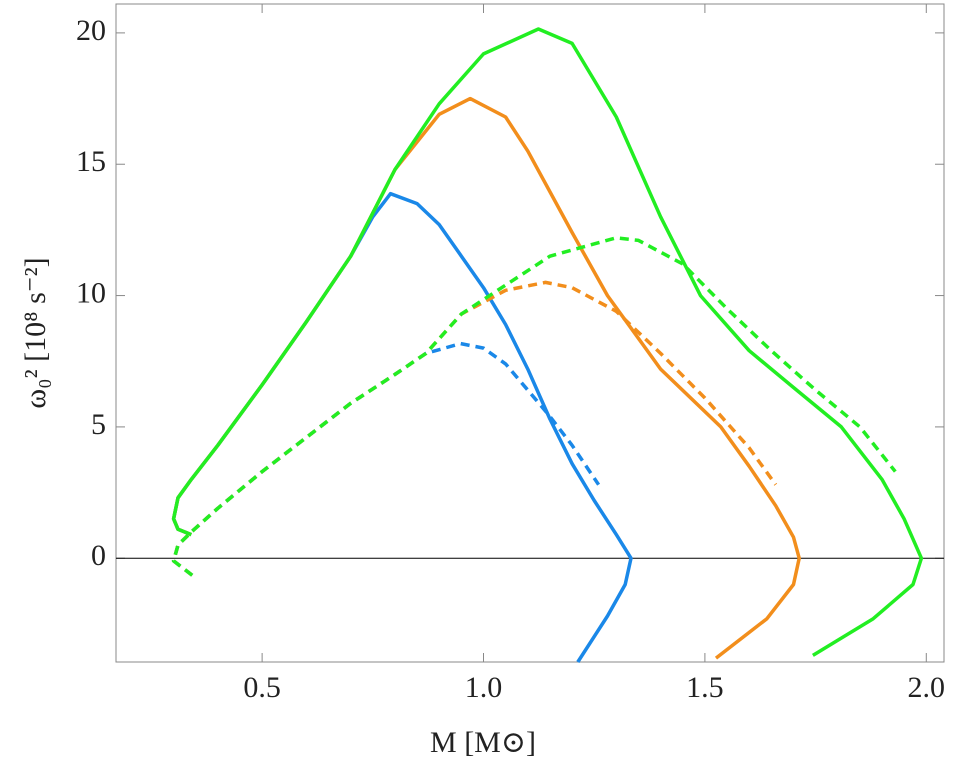 Image resolution: width=966 pixels, height=775 pixels. Describe the element at coordinates (262, 687) in the screenshot. I see `x-tick-label: 0.5` at that location.